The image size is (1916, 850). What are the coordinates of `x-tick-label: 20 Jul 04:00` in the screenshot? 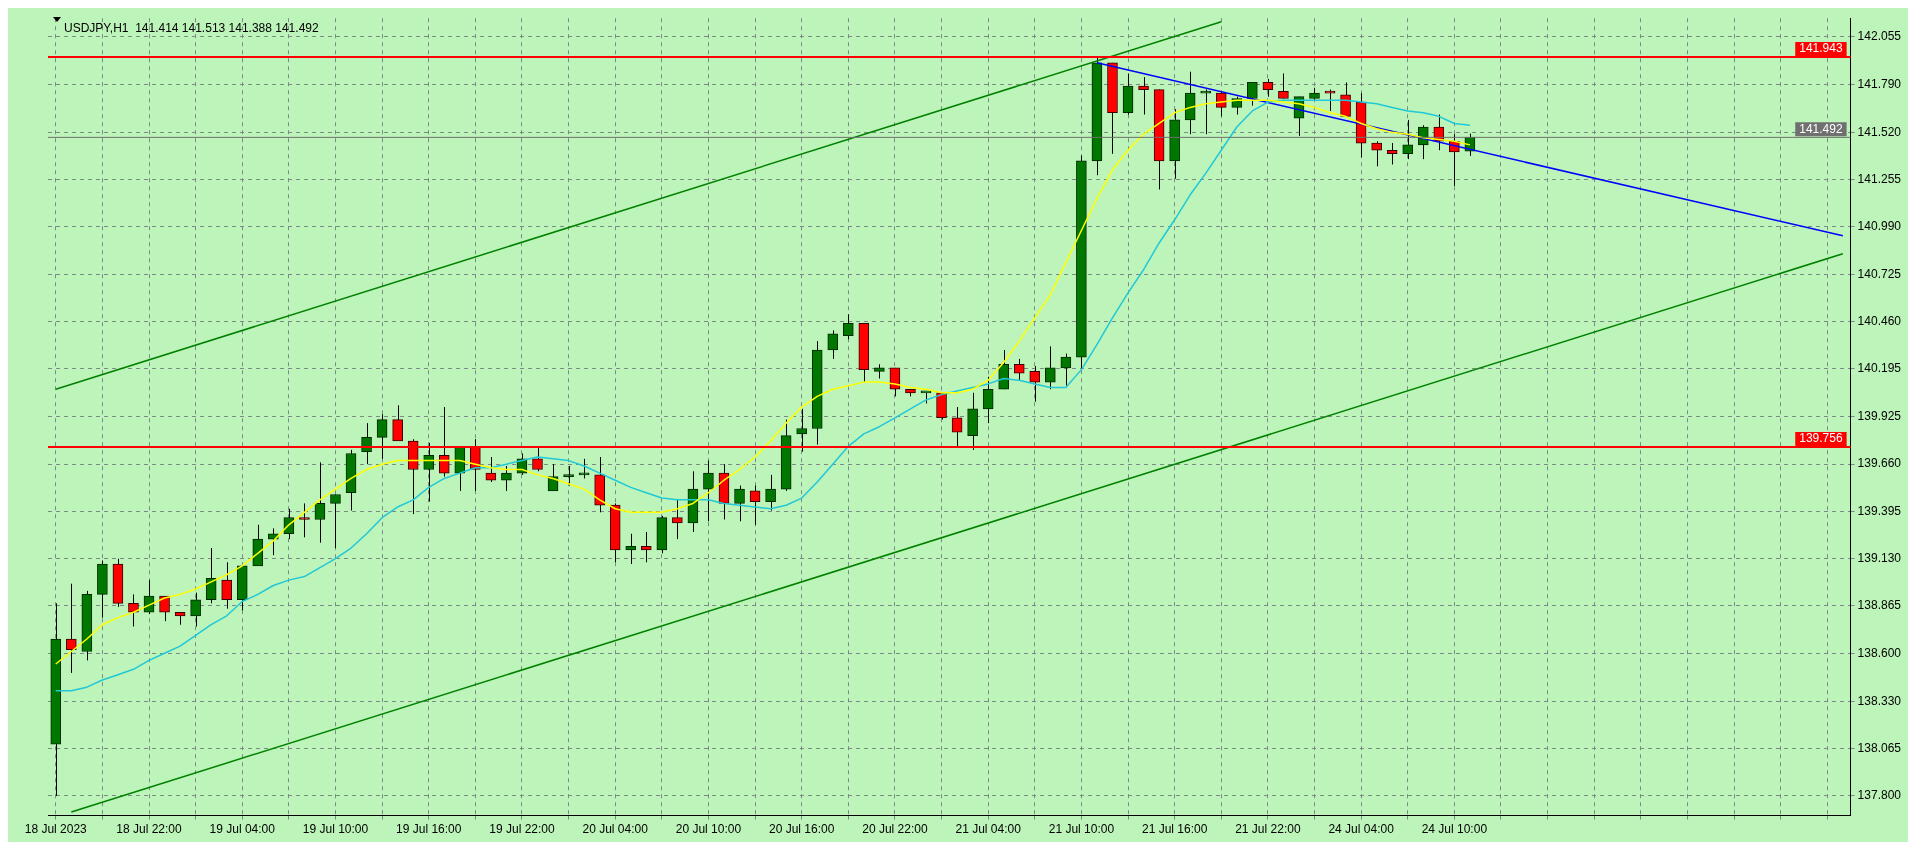 It's located at (615, 829).